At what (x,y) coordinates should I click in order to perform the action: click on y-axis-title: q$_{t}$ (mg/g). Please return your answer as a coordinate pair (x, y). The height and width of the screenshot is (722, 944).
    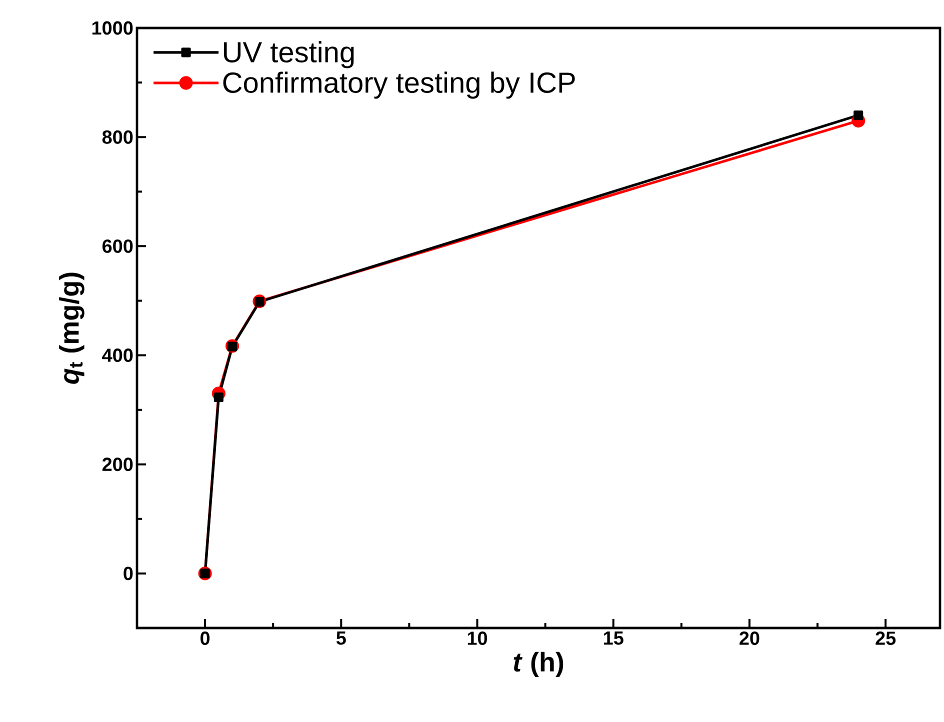
    Looking at the image, I should click on (71, 328).